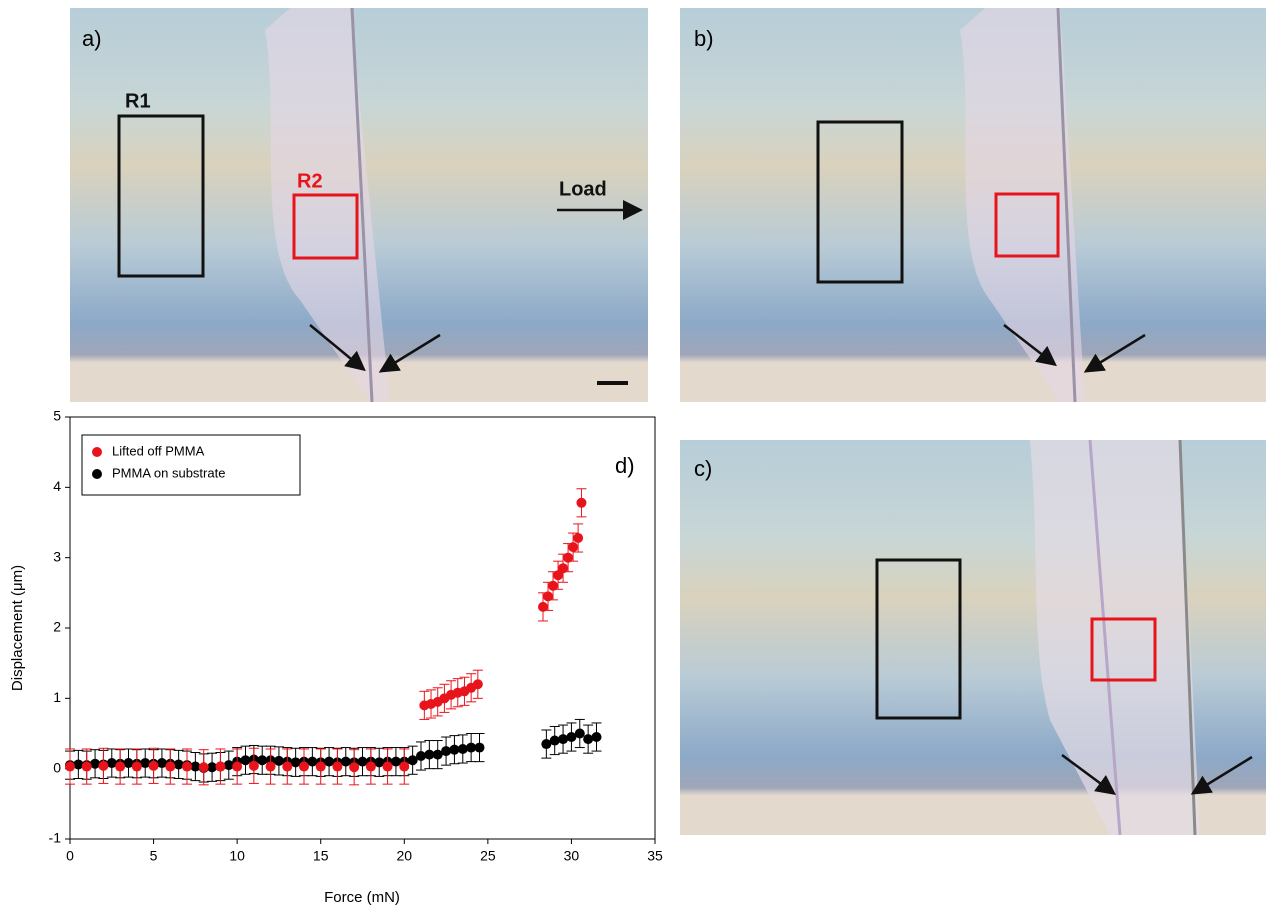  Describe the element at coordinates (55, 838) in the screenshot. I see `y-tick-label: -1` at that location.